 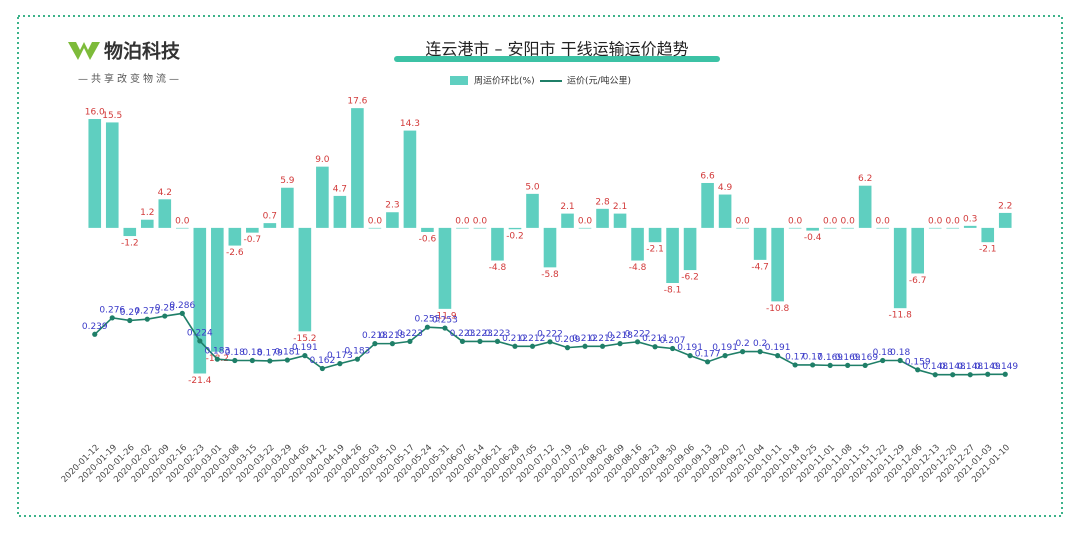 What do you see at coordinates (253, 240) in the screenshot?
I see `bar-label: -0.7` at bounding box center [253, 240].